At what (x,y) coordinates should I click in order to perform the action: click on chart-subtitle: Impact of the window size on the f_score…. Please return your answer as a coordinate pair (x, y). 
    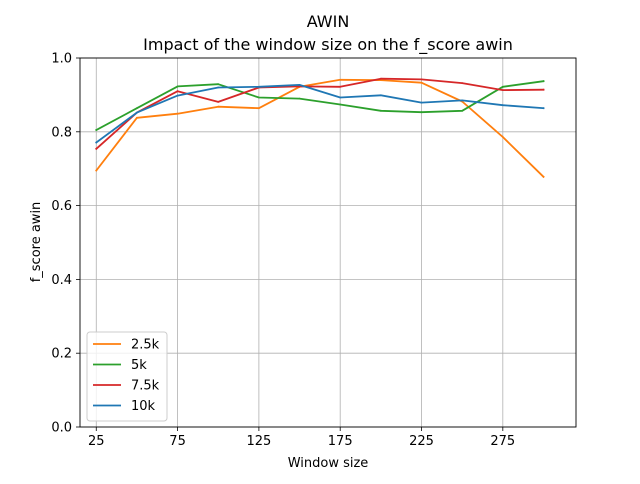
    Looking at the image, I should click on (328, 45).